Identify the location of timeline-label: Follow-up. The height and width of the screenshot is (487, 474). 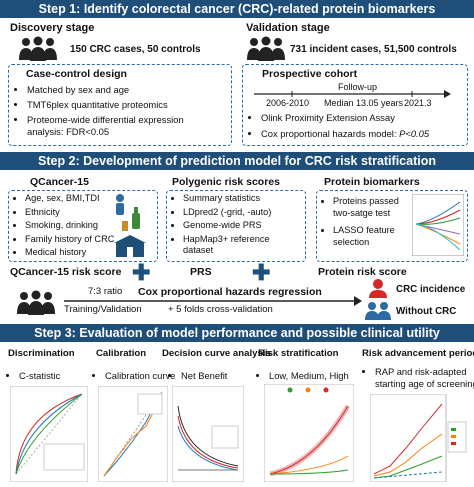
(358, 87).